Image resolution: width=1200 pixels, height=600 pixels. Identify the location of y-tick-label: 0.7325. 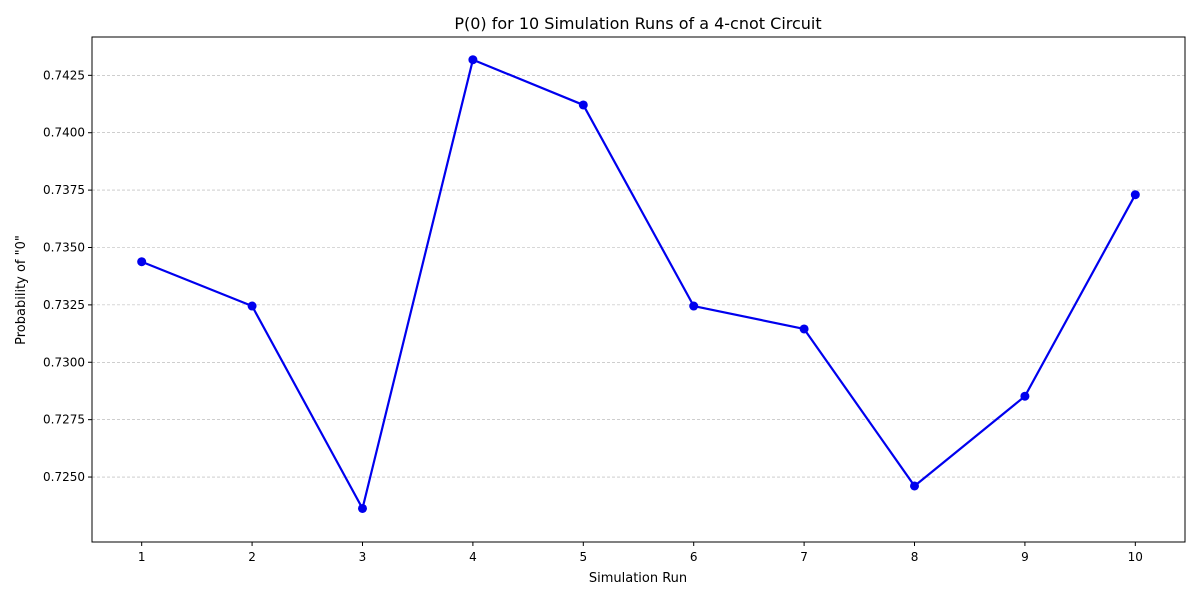
(64, 305).